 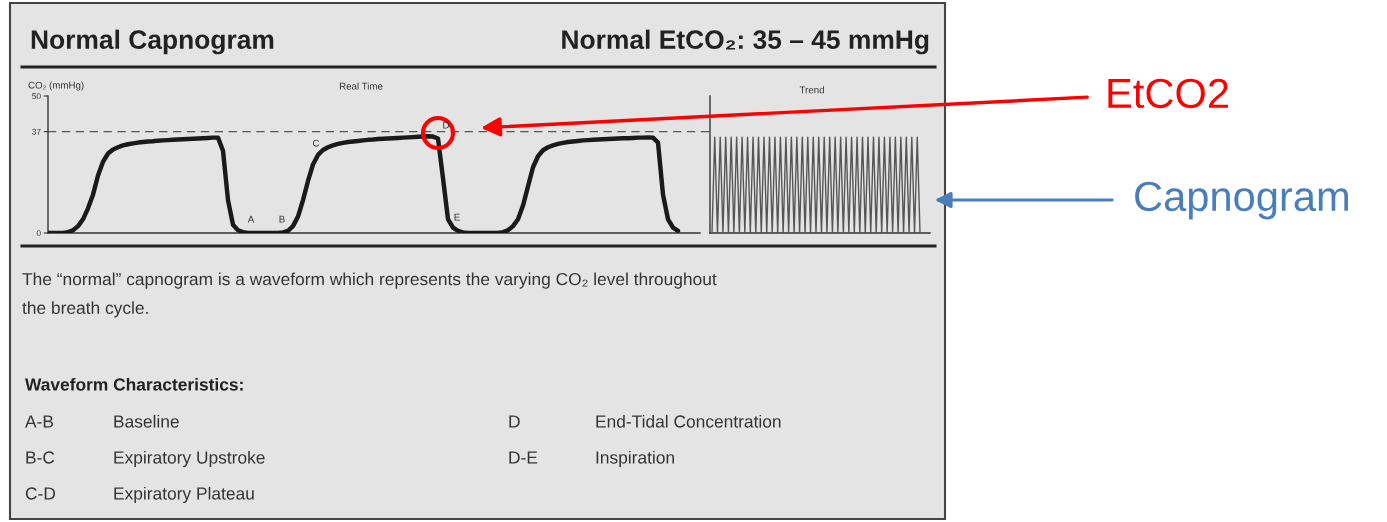 I want to click on text: B-C, so click(x=40, y=457).